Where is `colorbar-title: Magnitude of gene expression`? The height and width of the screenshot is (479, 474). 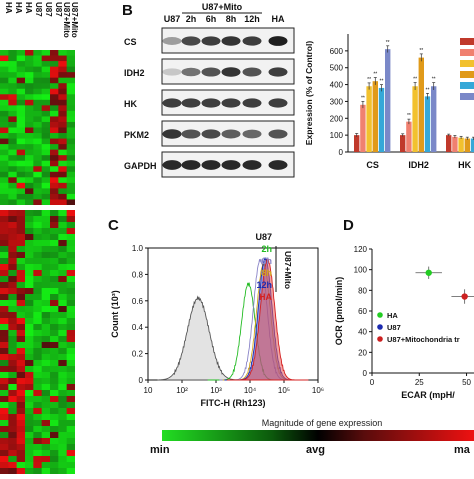
colorbar-title: Magnitude of gene expression is located at coordinates (322, 423).